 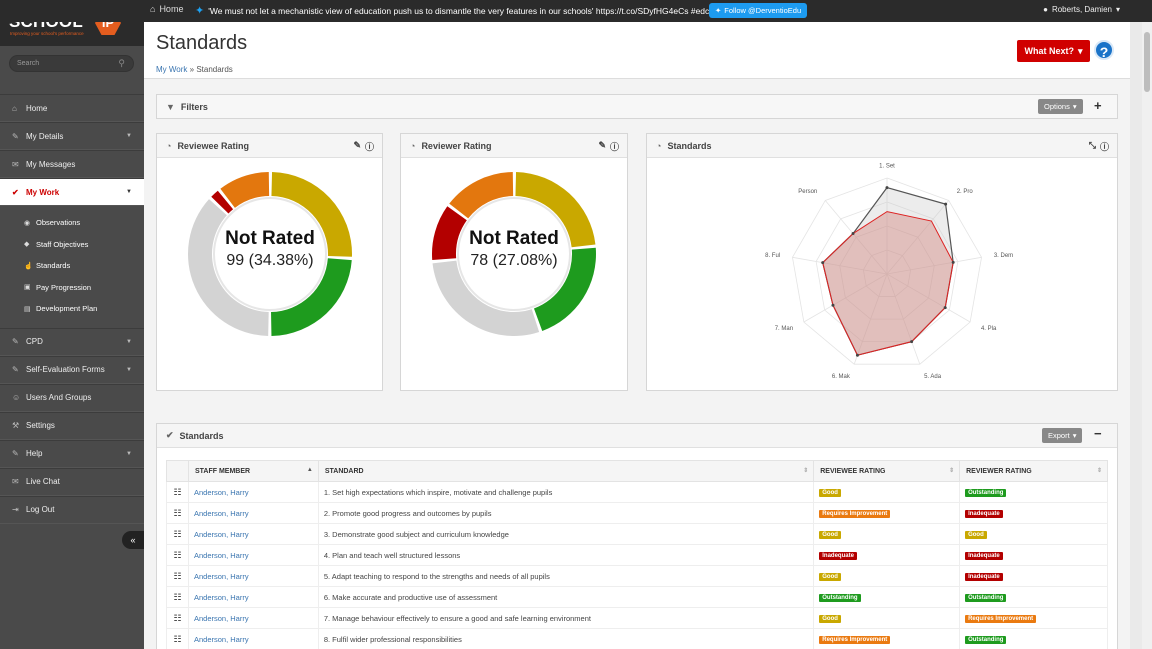 What do you see at coordinates (72, 341) in the screenshot?
I see `sidebar-item-cpd: ✎ CPD ▼` at bounding box center [72, 341].